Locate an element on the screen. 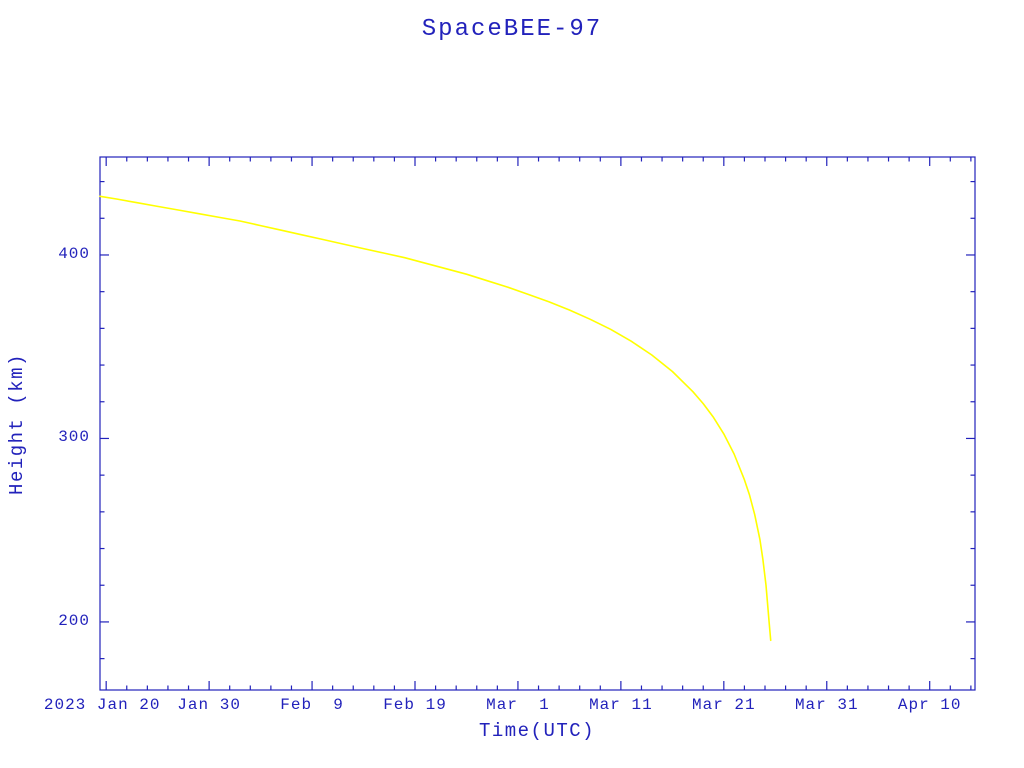 The width and height of the screenshot is (1024, 768). x-tick-label: Jan 30 is located at coordinates (209, 705).